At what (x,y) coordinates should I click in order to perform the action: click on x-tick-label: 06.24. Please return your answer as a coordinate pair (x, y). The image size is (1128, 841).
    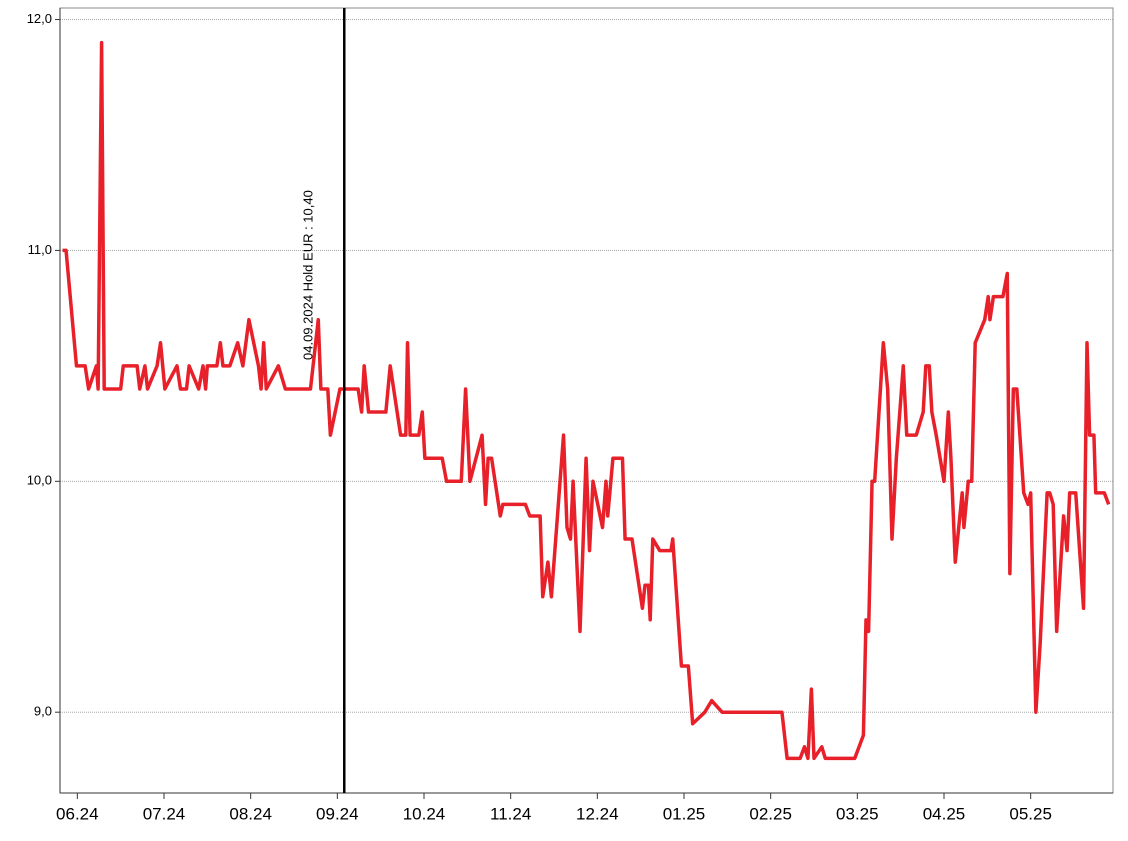
    Looking at the image, I should click on (77, 813).